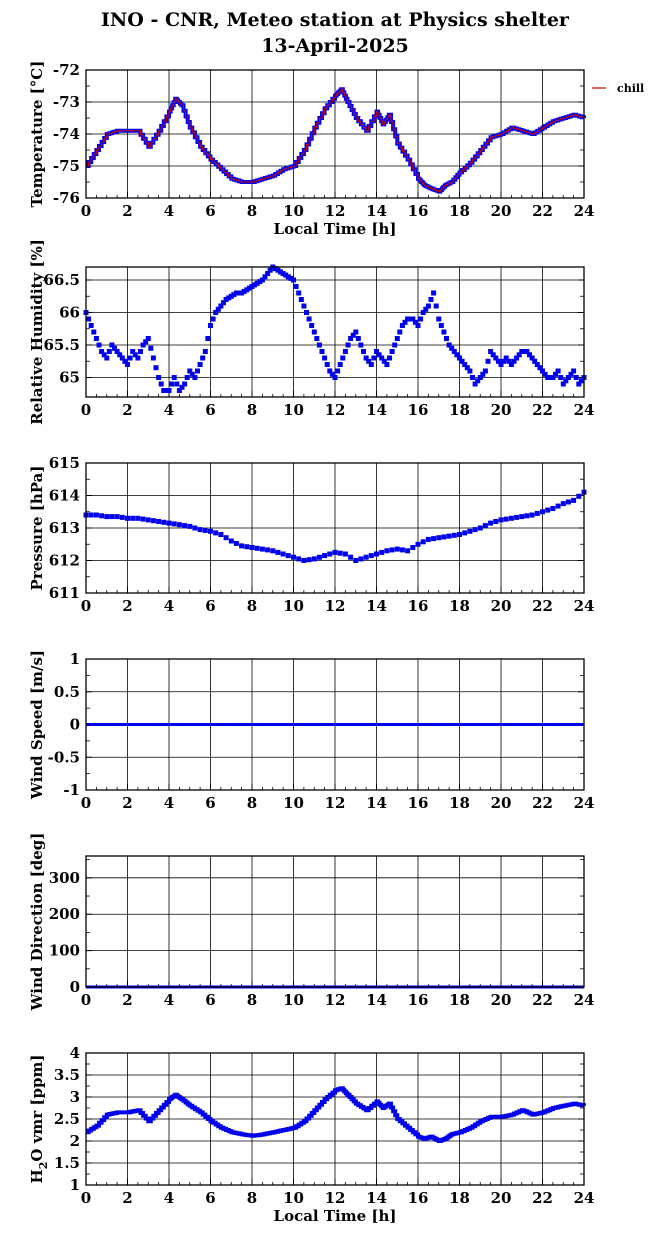  What do you see at coordinates (335, 134) in the screenshot?
I see `plot-frame` at bounding box center [335, 134].